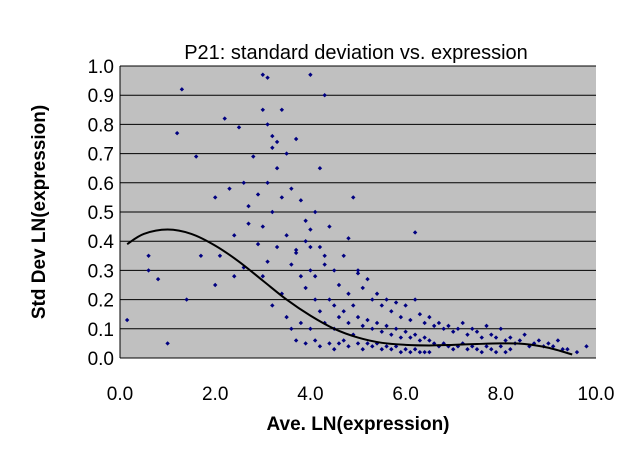  I want to click on x-tick-label: 4.0, so click(310, 394).